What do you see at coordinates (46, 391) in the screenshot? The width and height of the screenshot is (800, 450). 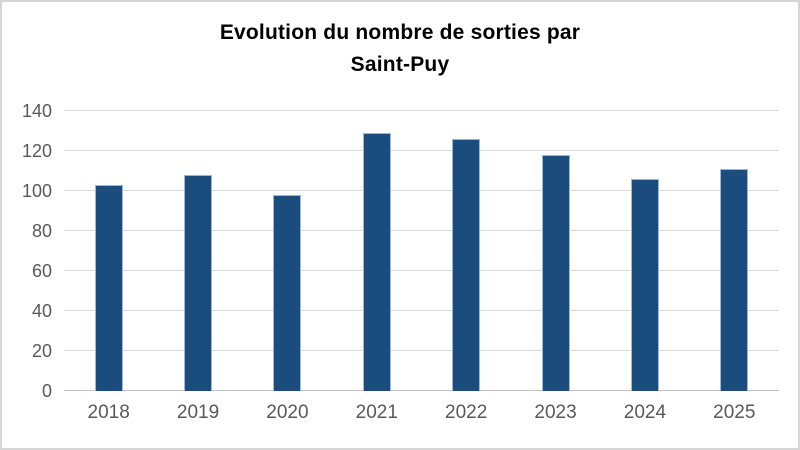 I see `y-tick-label: 0` at bounding box center [46, 391].